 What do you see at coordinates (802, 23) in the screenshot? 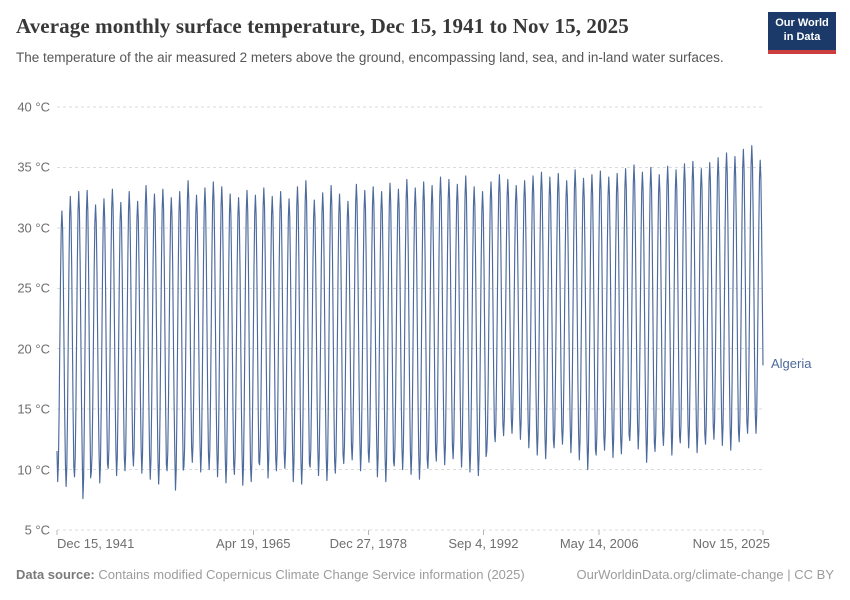
I see `owid-logo-line1: Our World` at bounding box center [802, 23].